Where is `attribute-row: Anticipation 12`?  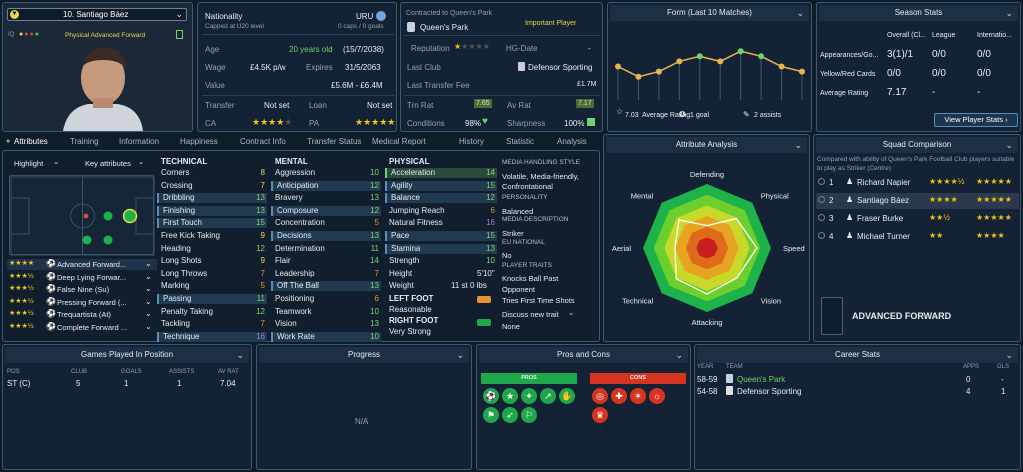 attribute-row: Anticipation 12 is located at coordinates (326, 185).